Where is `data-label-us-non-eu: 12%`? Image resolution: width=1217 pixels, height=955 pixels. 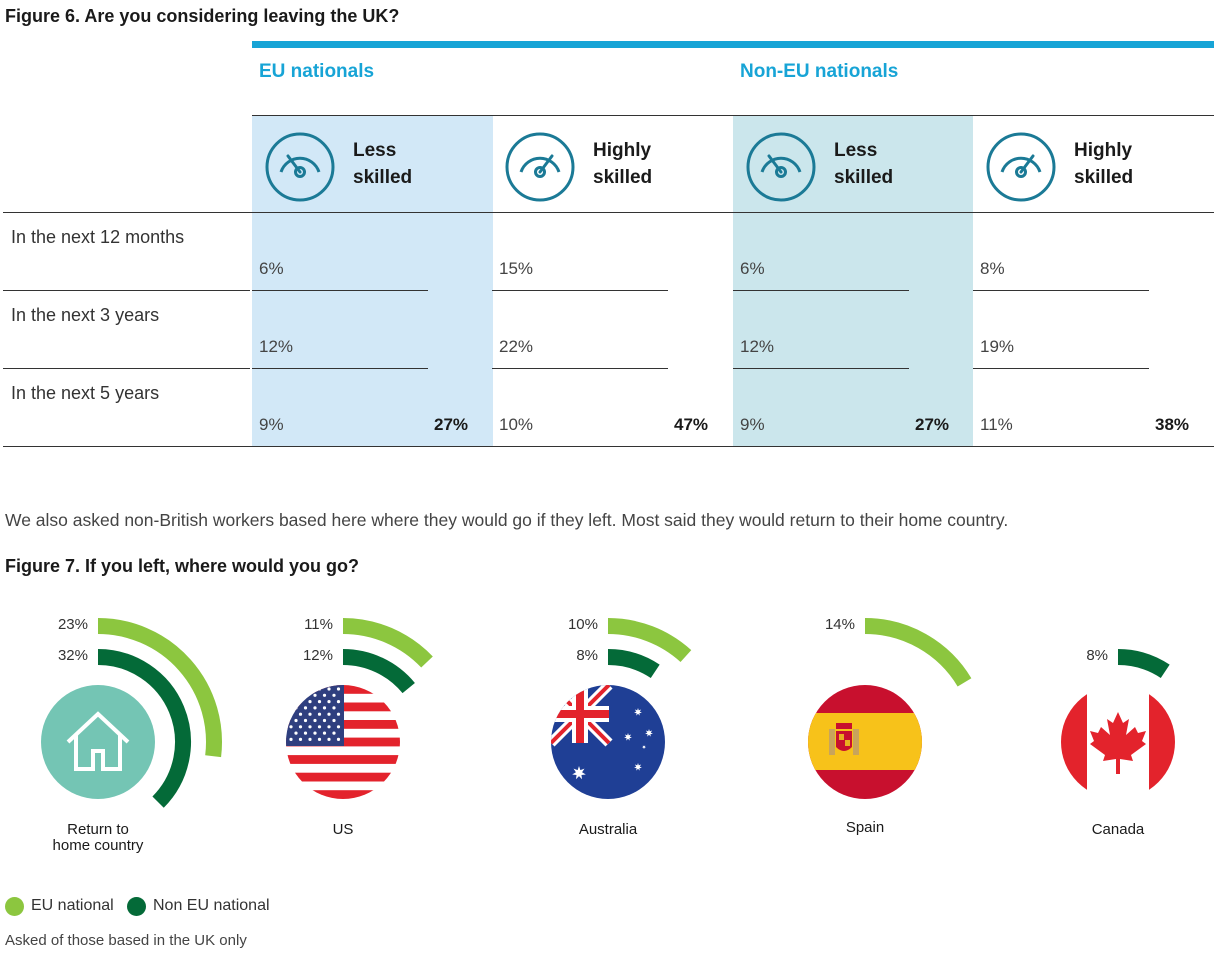 data-label-us-non-eu: 12% is located at coordinates (317, 655).